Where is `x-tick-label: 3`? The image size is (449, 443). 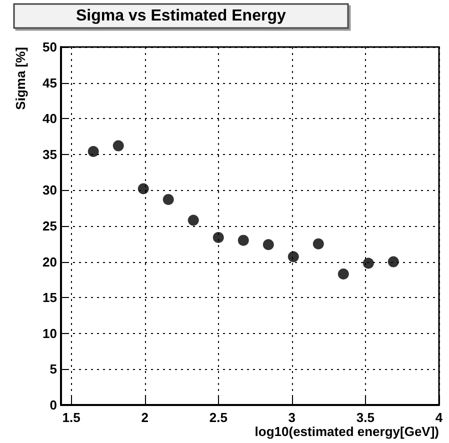 x-tick-label: 3 is located at coordinates (292, 417).